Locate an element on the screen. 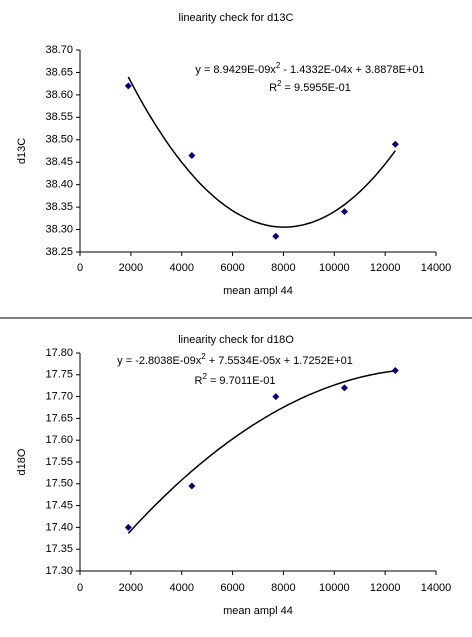 The image size is (472, 637). equation-part: = 9.5955E-01 is located at coordinates (315, 88).